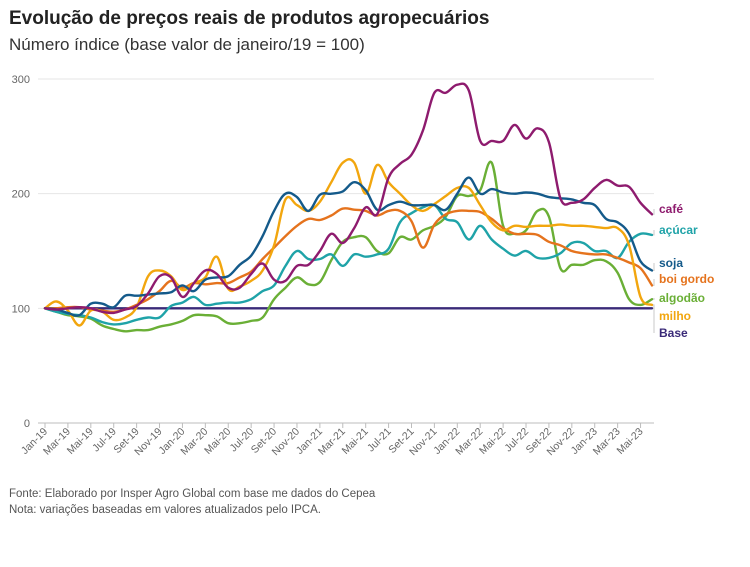 Image resolution: width=750 pixels, height=567 pixels. What do you see at coordinates (21, 80) in the screenshot?
I see `y-tick-label: 300` at bounding box center [21, 80].